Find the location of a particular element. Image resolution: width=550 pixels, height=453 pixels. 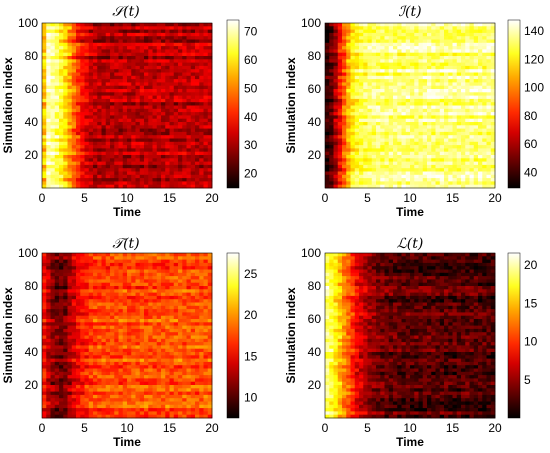

y-tick-label: 60 is located at coordinates (32, 89).